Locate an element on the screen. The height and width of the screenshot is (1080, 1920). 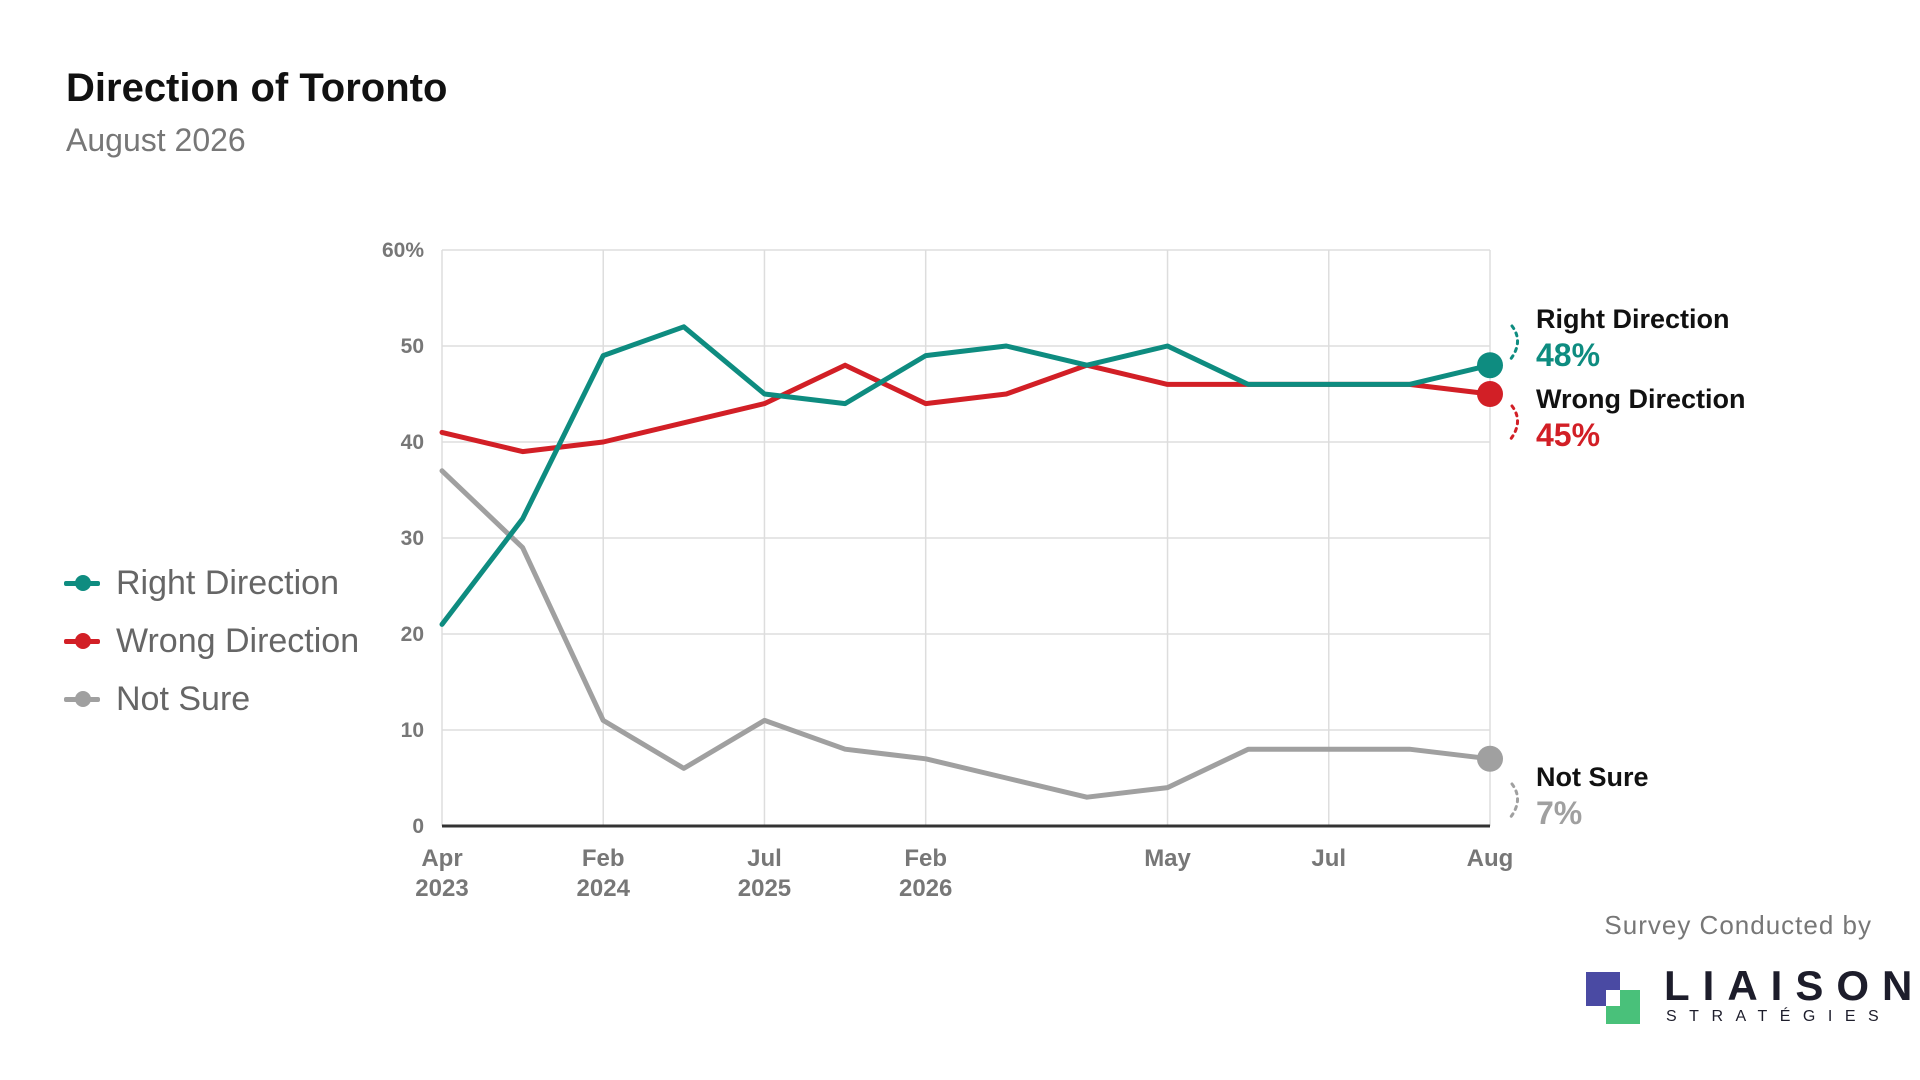
end-label-name: Not Sure is located at coordinates (1592, 777).